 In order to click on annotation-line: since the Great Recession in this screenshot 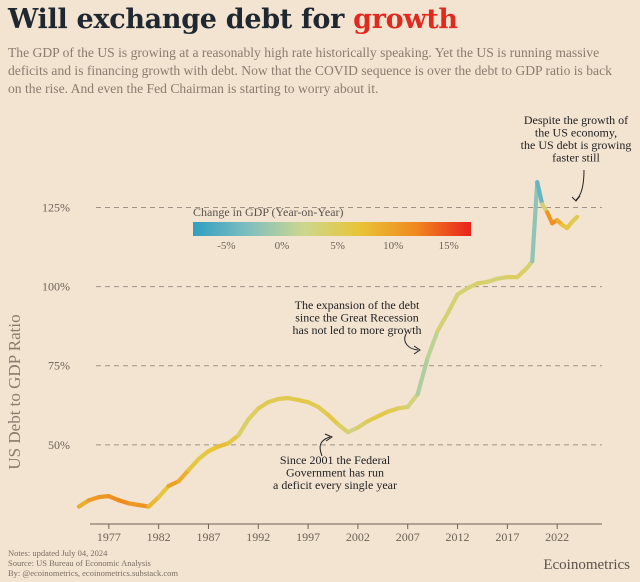, I will do `click(357, 318)`.